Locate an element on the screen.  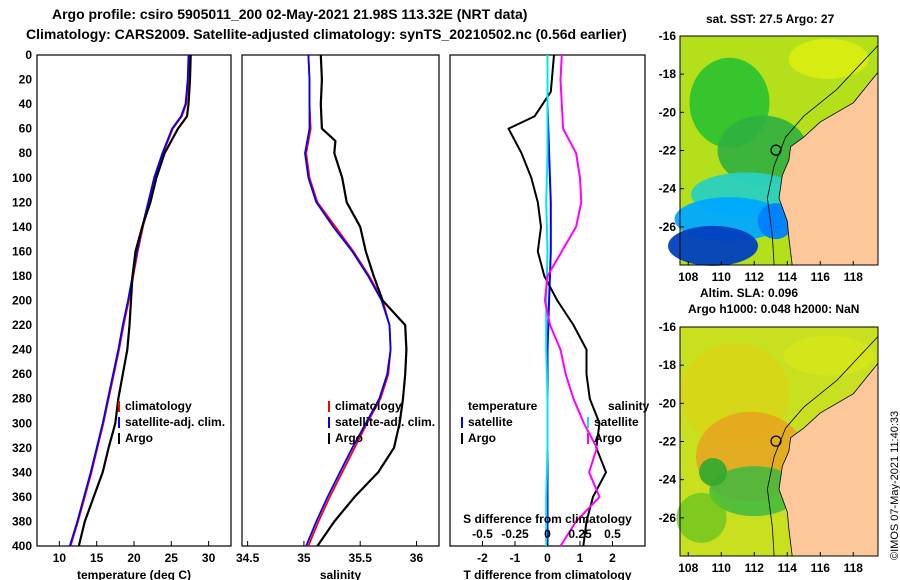
difference-s-tick-label: -0.5 is located at coordinates (482, 534).